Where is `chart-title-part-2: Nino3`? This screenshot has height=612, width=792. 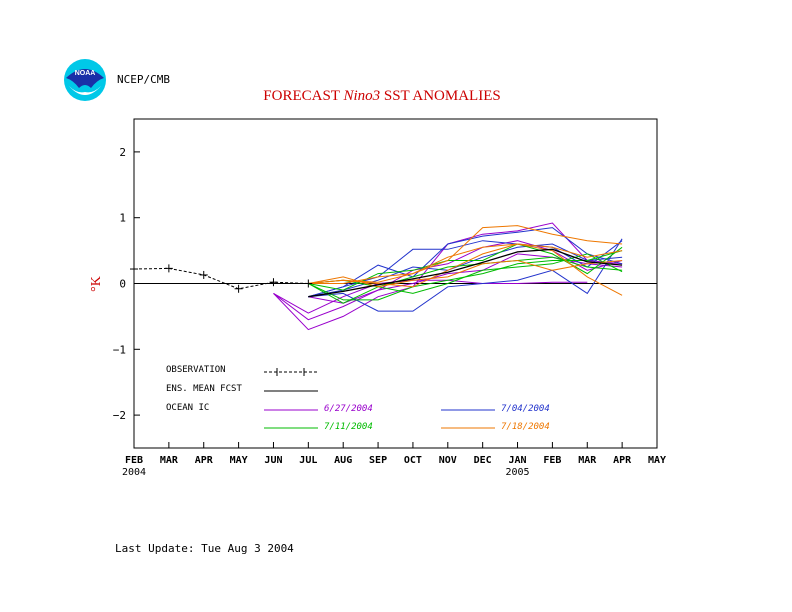 chart-title-part-2: Nino3 is located at coordinates (361, 96).